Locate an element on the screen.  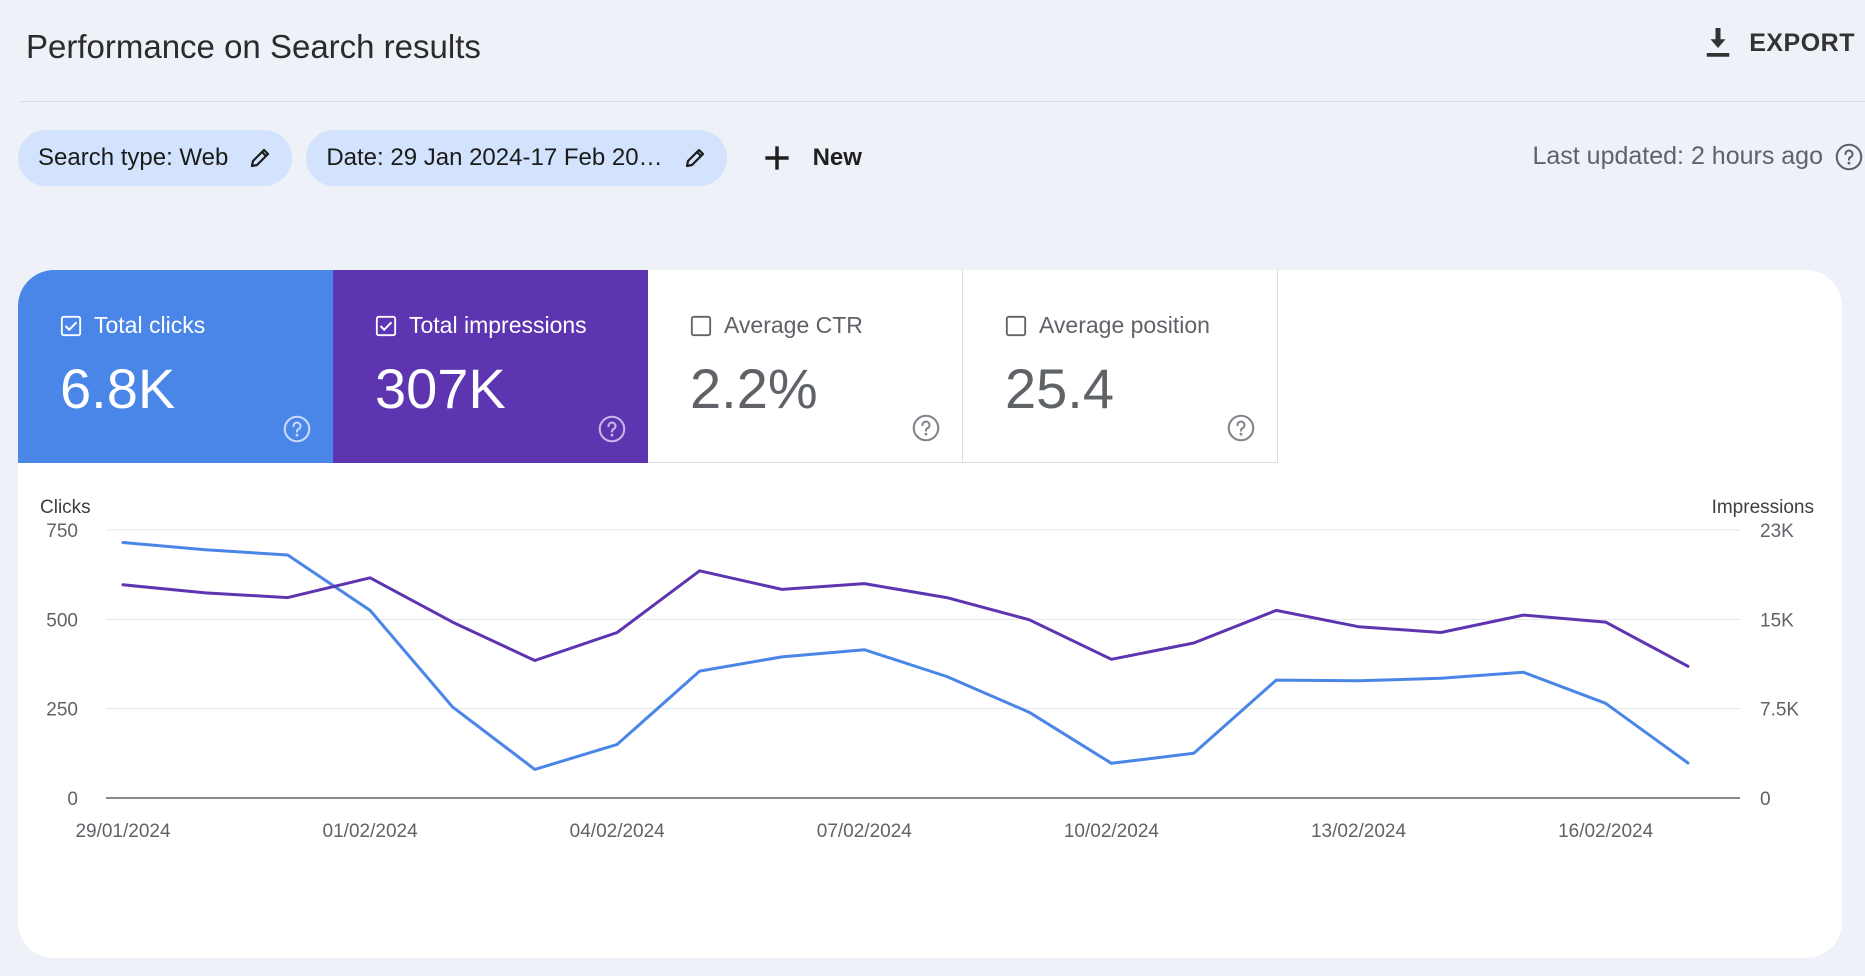
export-button: EXPORT is located at coordinates (1779, 43).